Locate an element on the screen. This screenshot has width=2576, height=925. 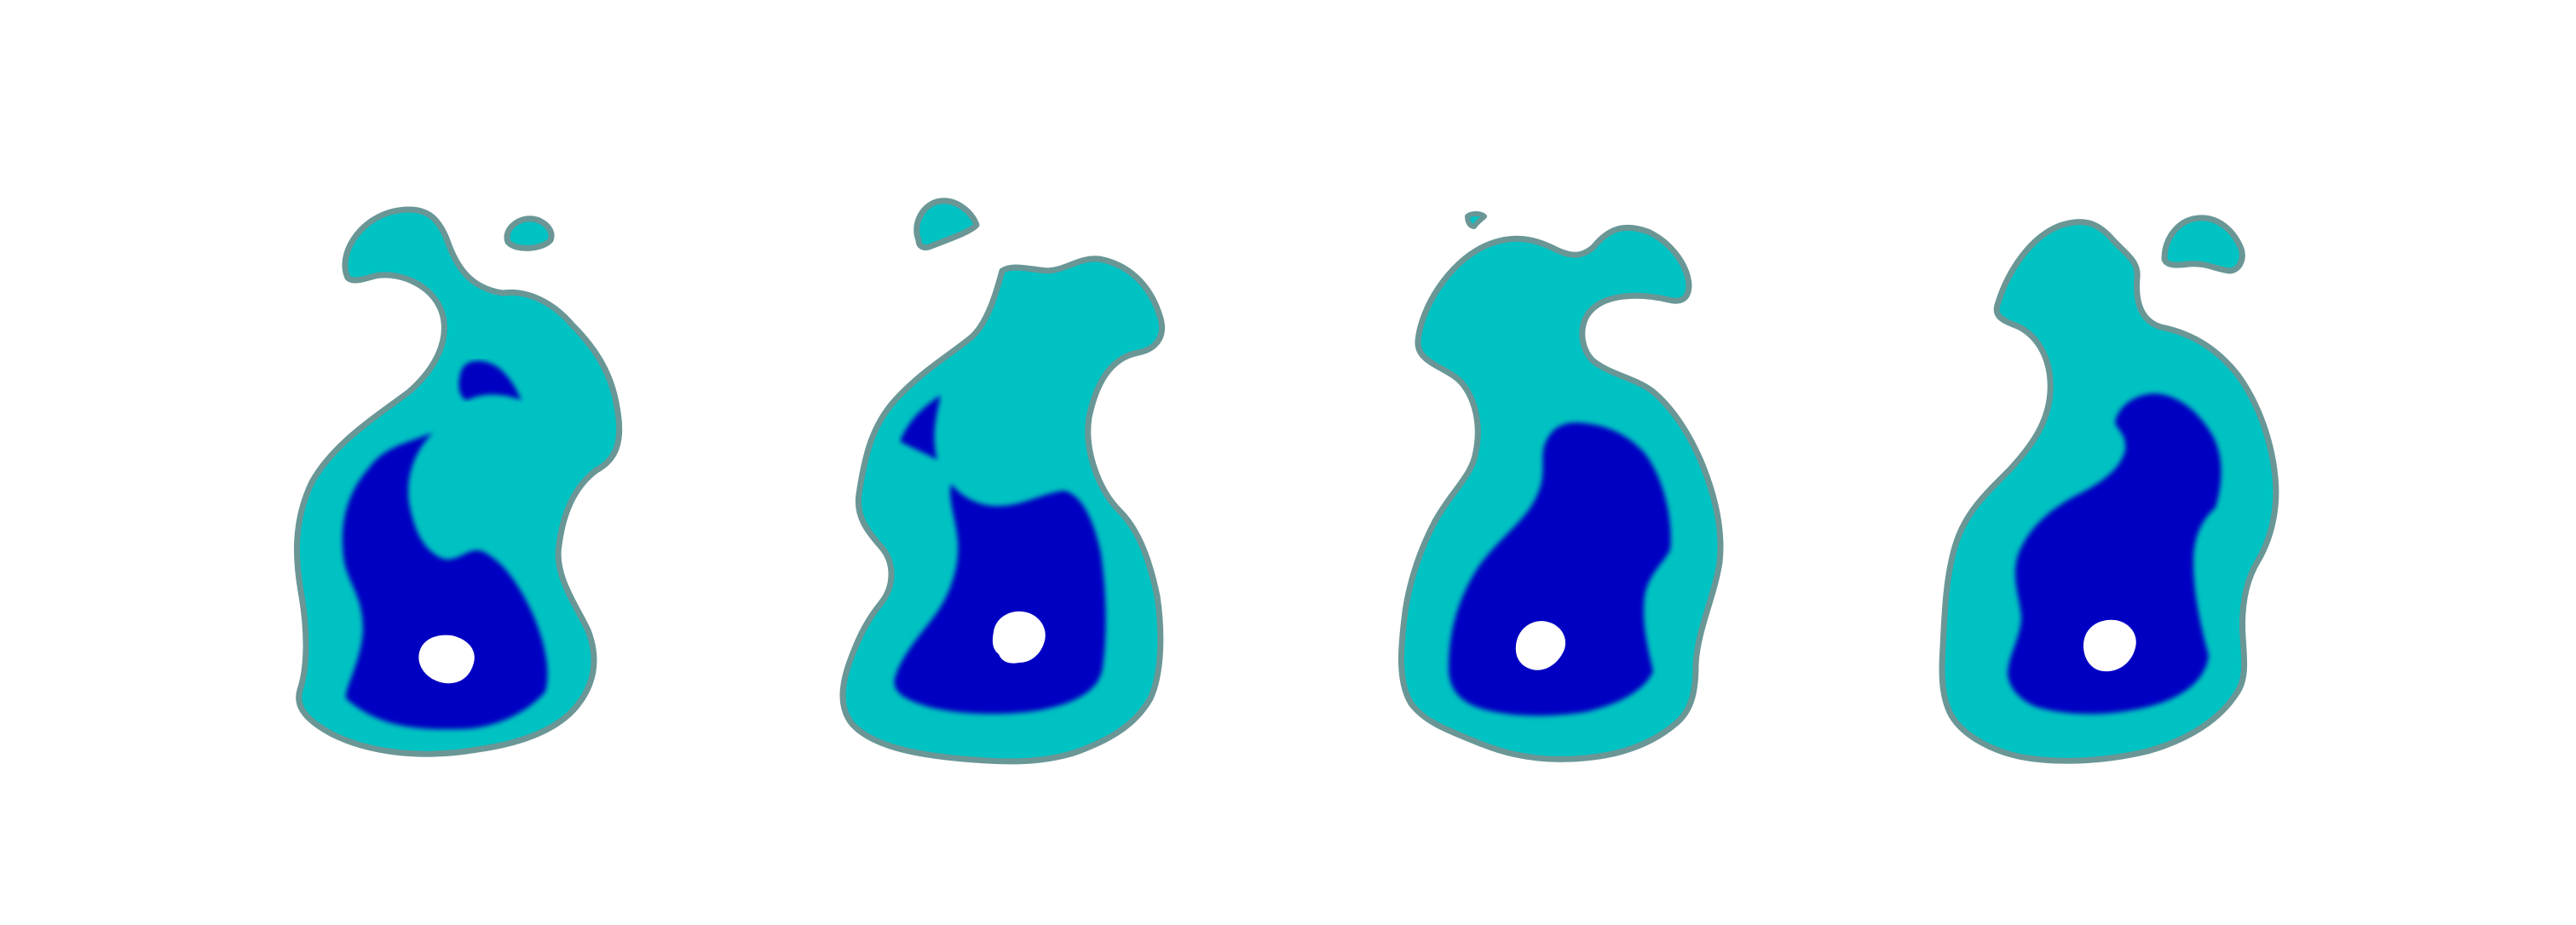
panel-1-inner-region is located at coordinates (445, 581).